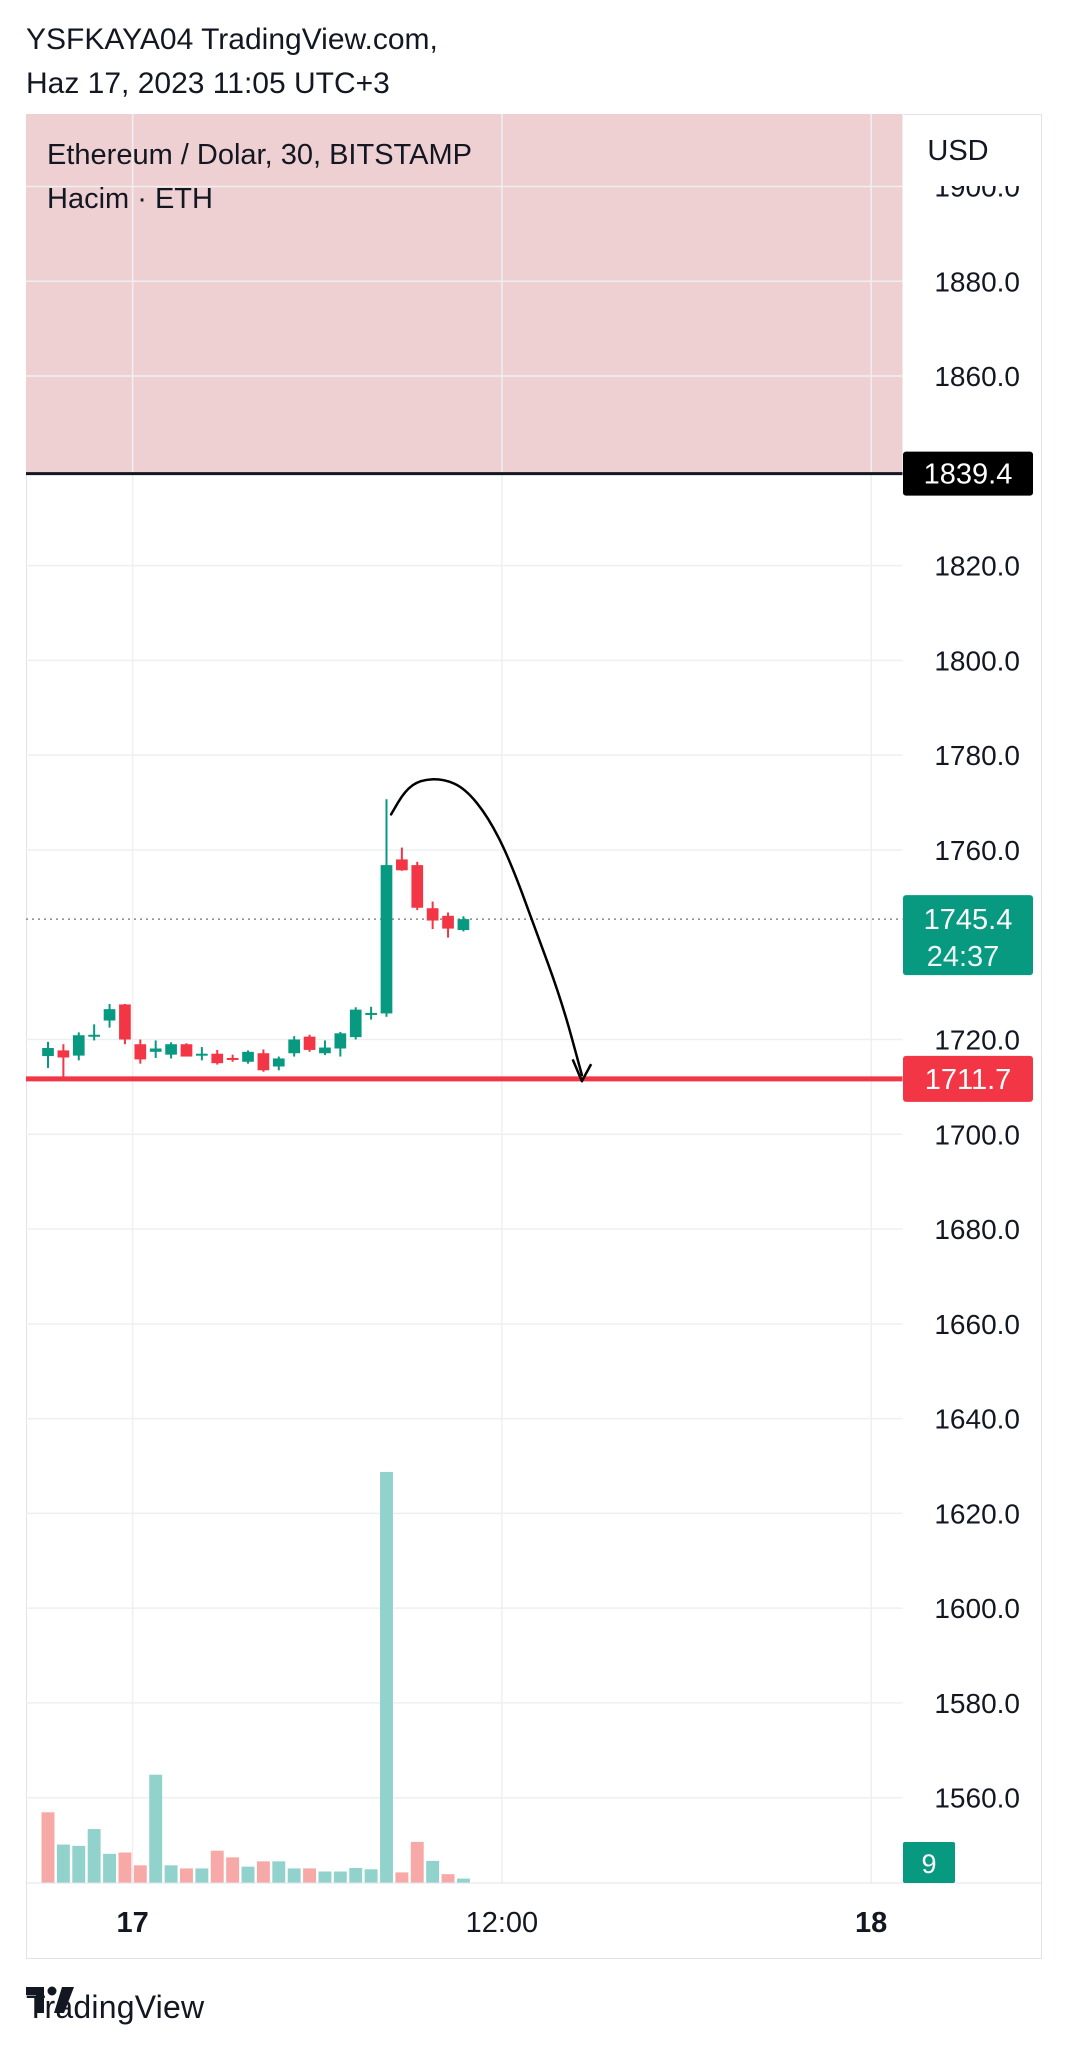 This screenshot has width=1068, height=2048. I want to click on volume-legend: Hacim · ETH, so click(130, 199).